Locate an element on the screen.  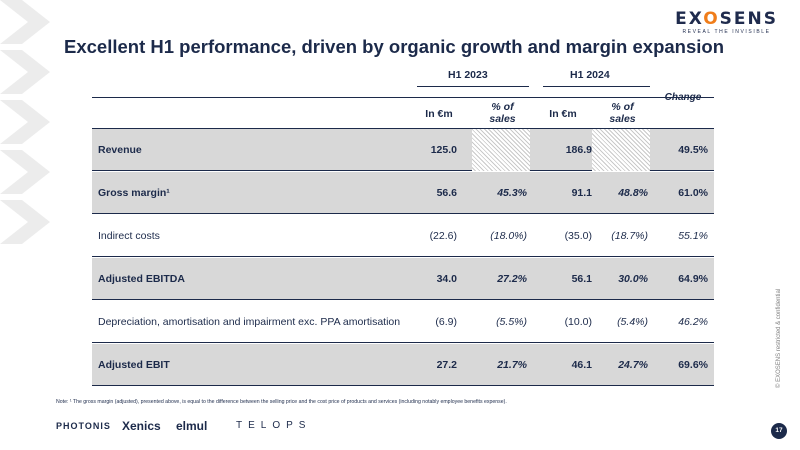
subheader-pct-sales-2024: % of sales is located at coordinates (622, 113).